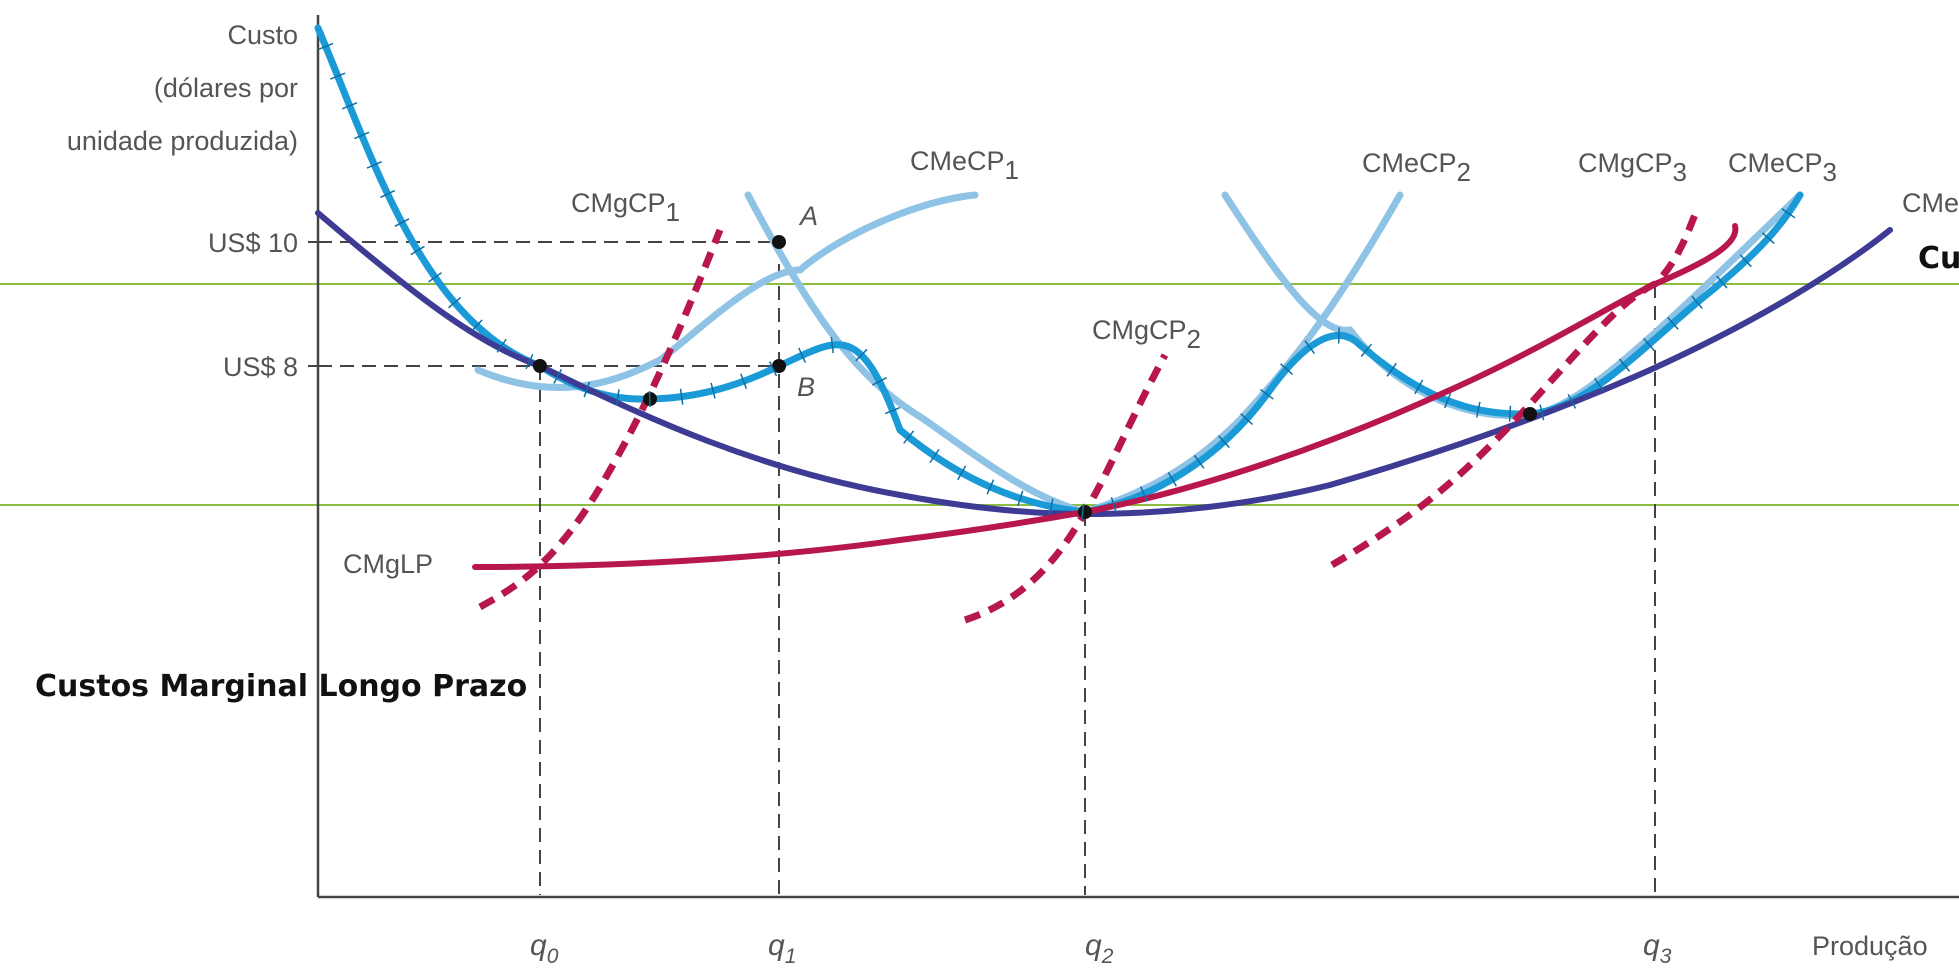  I want to click on x-tick-label-q1: q1, so click(782, 948).